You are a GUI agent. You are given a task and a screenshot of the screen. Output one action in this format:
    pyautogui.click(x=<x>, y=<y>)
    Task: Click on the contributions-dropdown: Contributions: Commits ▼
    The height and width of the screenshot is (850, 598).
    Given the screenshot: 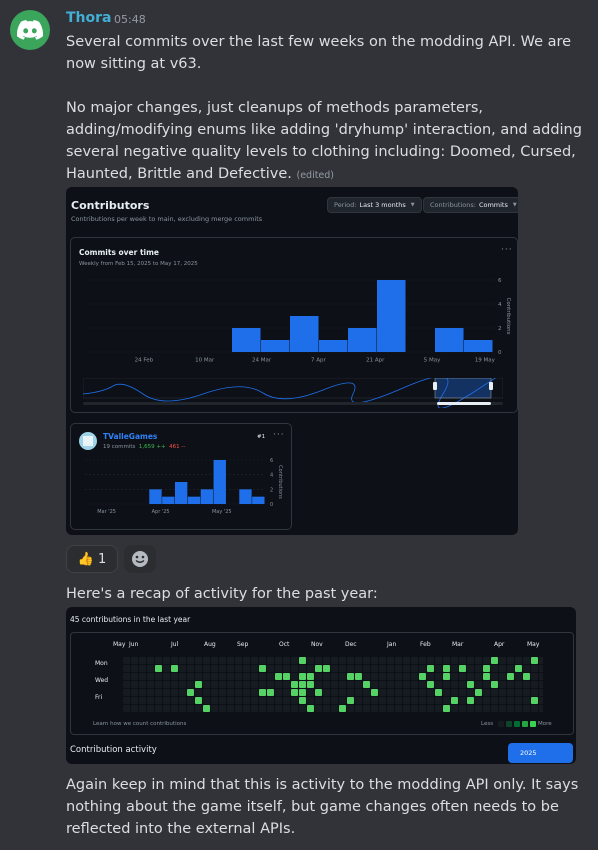 What is the action you would take?
    pyautogui.click(x=470, y=205)
    